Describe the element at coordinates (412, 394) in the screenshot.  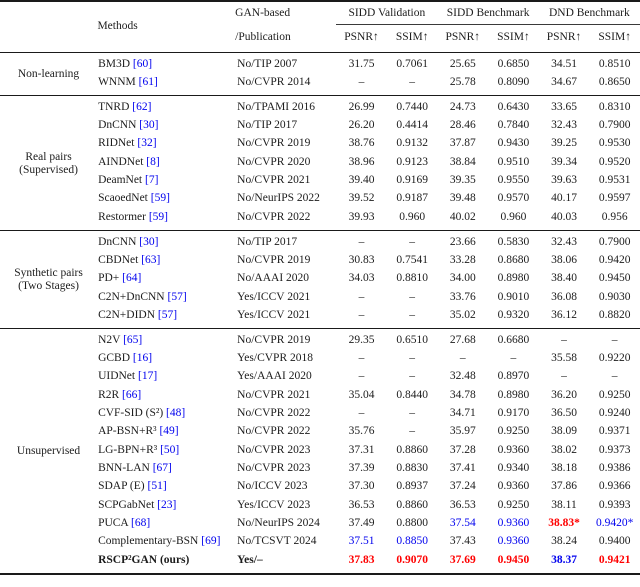
I see `value-cell: 0.8440` at that location.